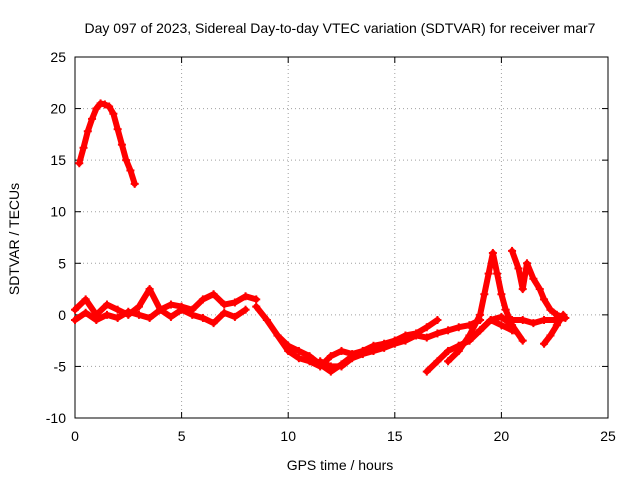 This screenshot has width=640, height=480. I want to click on x-tick-label: 20, so click(502, 436).